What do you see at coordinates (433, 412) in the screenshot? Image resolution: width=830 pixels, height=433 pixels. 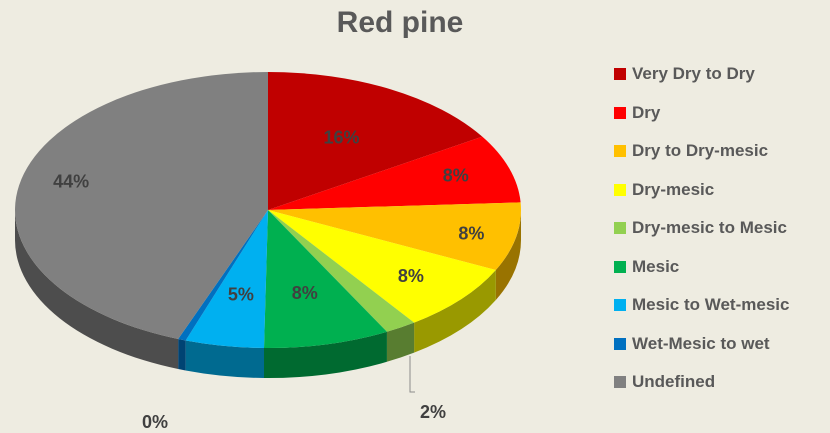 I see `data-label-dry-mesic-to-mesic: 2%` at bounding box center [433, 412].